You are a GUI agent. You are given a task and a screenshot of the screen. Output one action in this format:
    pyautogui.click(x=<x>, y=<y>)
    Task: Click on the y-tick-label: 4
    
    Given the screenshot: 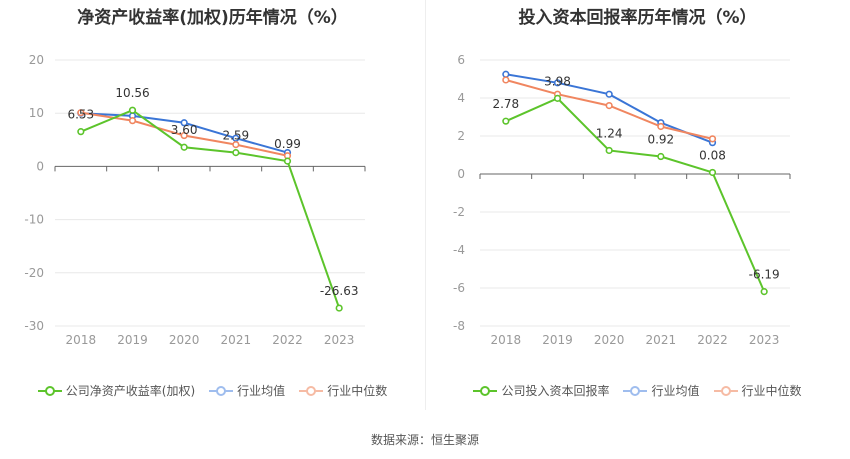 What is the action you would take?
    pyautogui.click(x=461, y=98)
    